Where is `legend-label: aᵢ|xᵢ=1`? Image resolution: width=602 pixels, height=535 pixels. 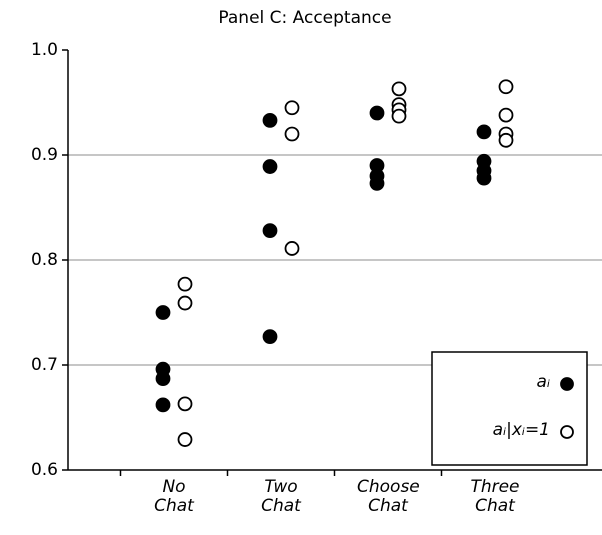
legend-label: aᵢ|xᵢ=1 is located at coordinates (521, 430).